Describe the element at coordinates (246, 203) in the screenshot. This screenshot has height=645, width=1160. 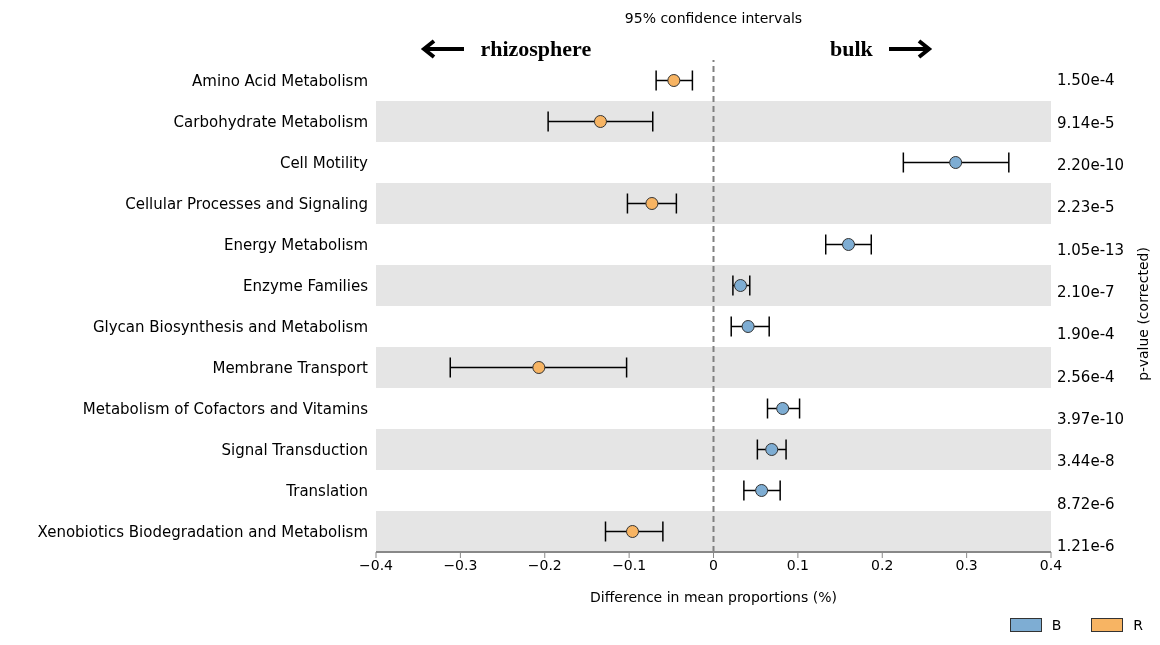
I see `y-tick-label: Cellular Processes and Signaling` at that location.